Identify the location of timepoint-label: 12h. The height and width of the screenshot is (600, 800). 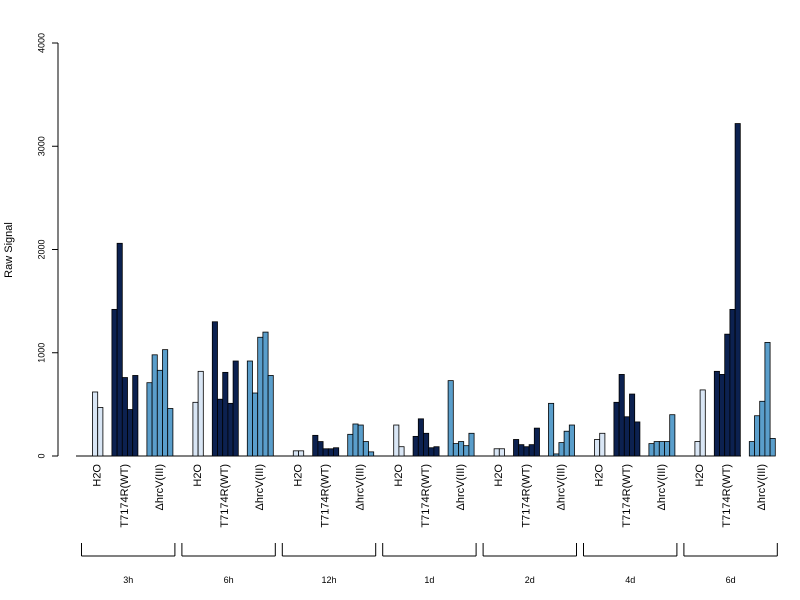
(328, 580).